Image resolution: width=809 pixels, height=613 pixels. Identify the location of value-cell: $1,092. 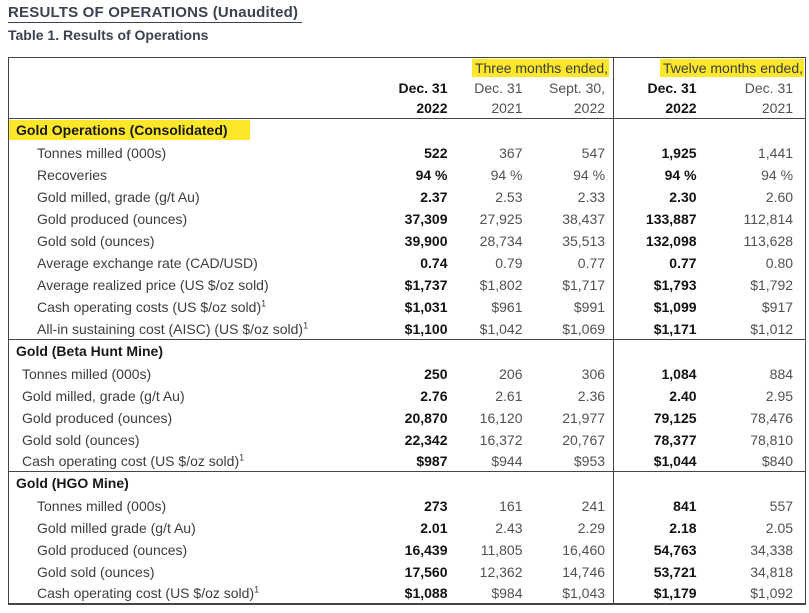
(772, 593).